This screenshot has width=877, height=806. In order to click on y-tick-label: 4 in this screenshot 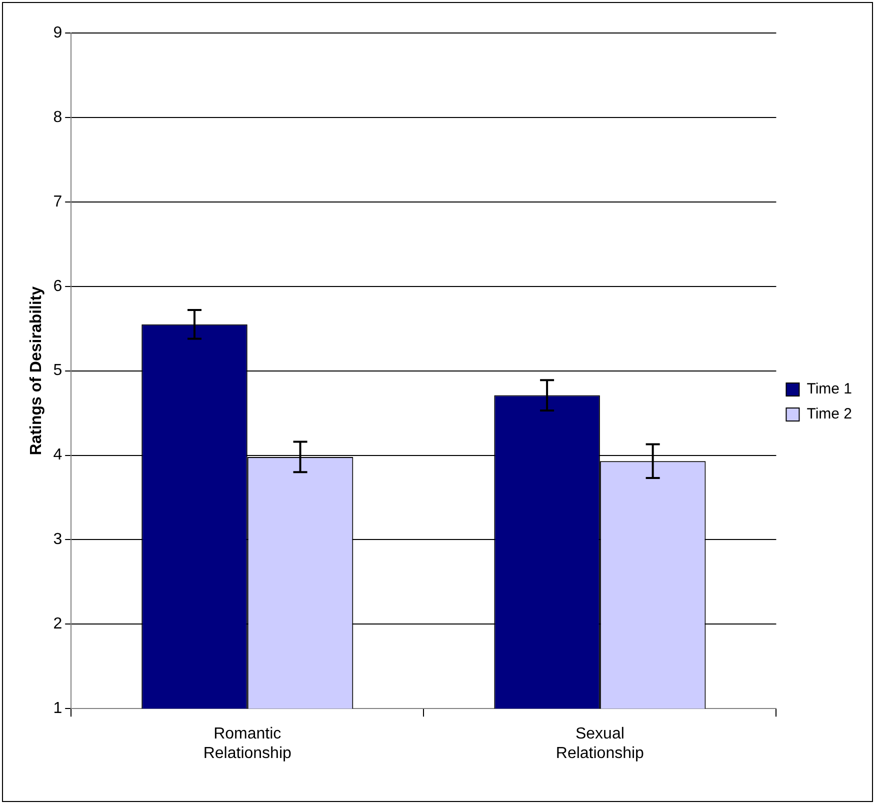, I will do `click(57, 455)`.